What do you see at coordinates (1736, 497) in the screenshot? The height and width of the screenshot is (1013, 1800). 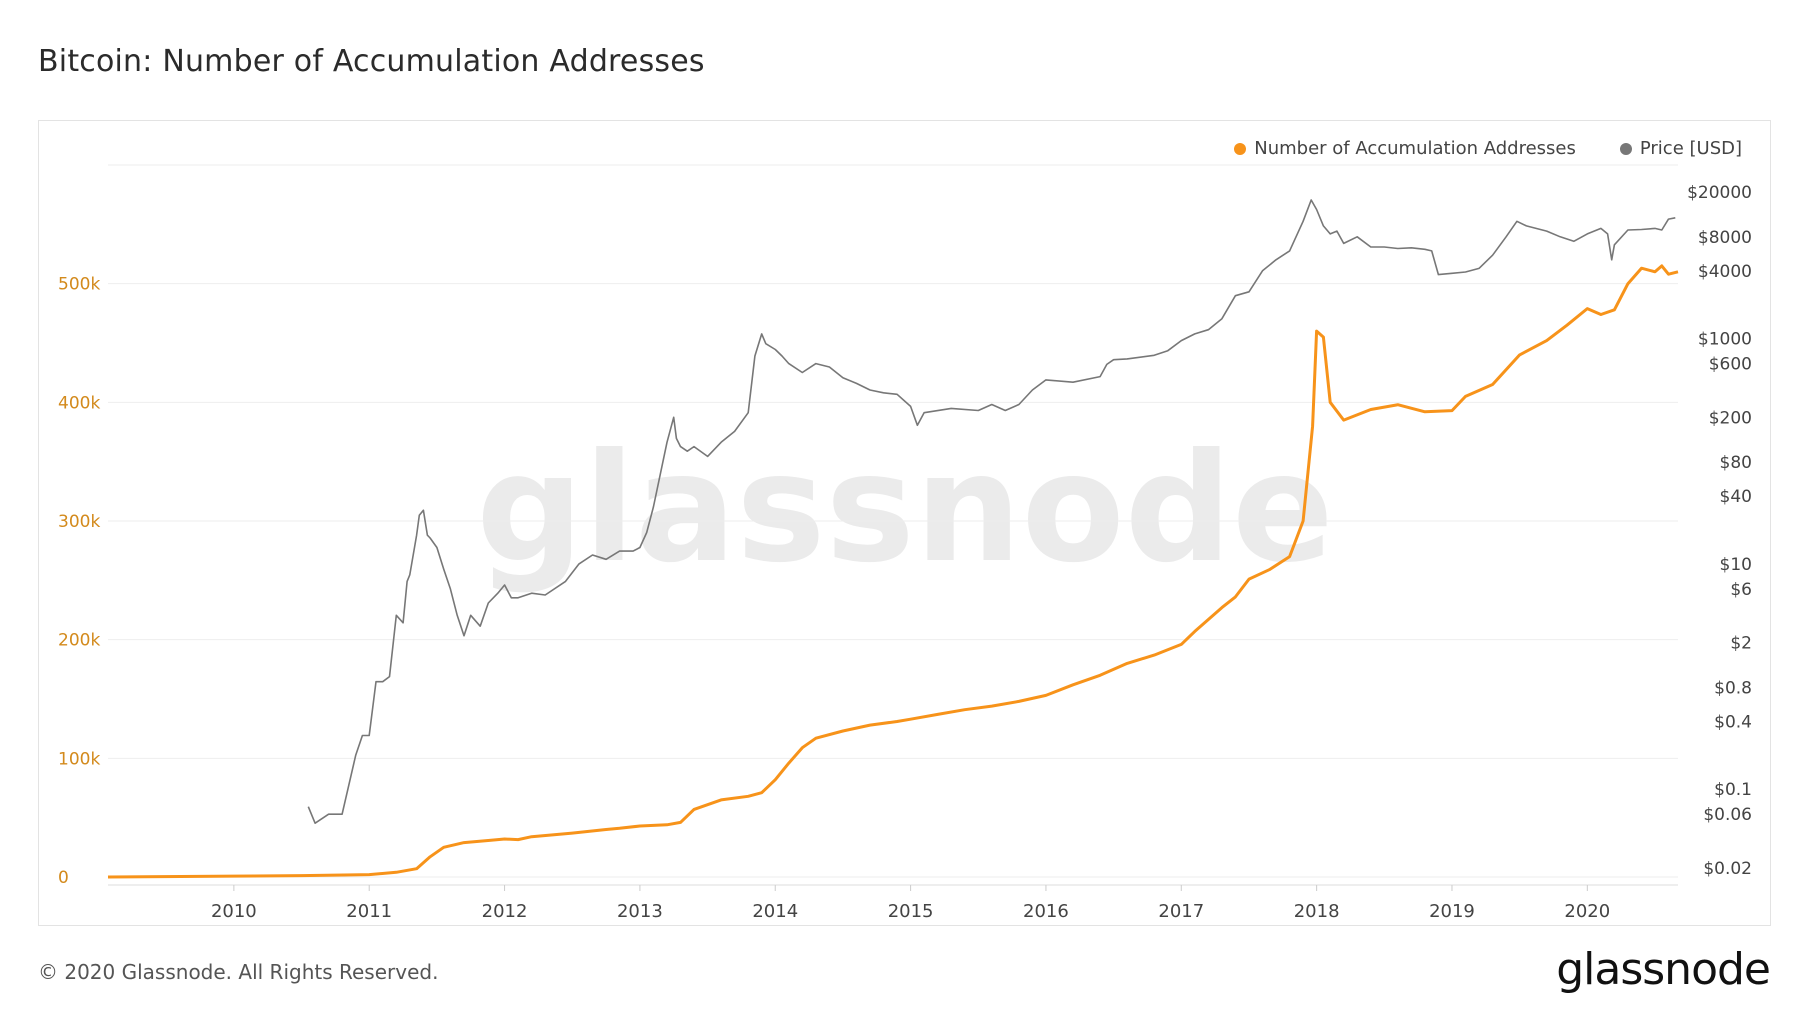 I see `right-axis-tick-label: $40` at bounding box center [1736, 497].